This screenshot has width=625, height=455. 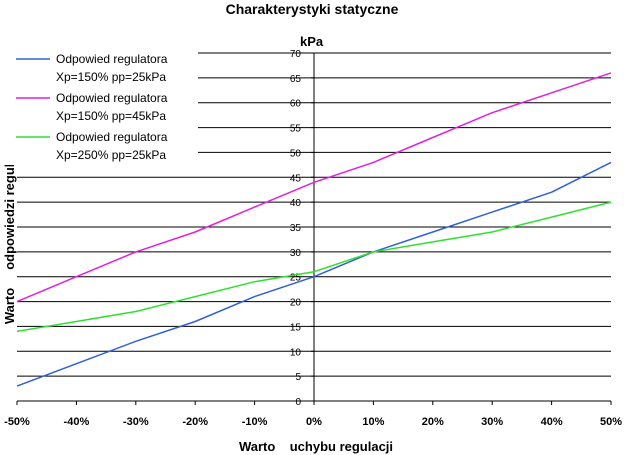 What do you see at coordinates (111, 116) in the screenshot?
I see `legend-label-2-line2: Xp=150% pp=45kPa` at bounding box center [111, 116].